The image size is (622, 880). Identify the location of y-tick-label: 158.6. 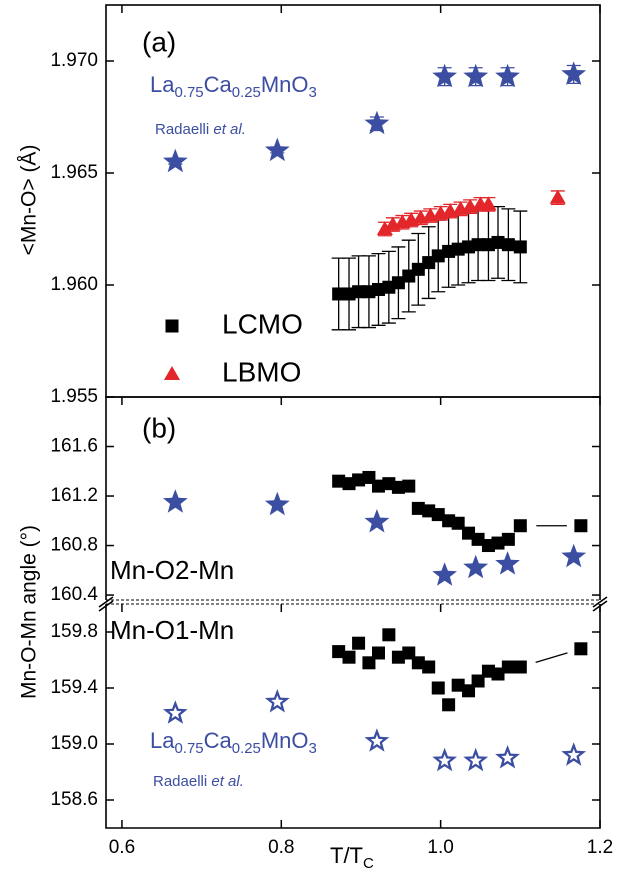
(74, 799).